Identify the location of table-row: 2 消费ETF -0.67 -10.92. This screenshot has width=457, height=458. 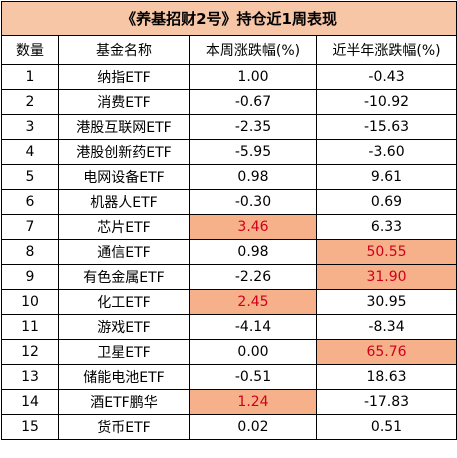
(229, 102).